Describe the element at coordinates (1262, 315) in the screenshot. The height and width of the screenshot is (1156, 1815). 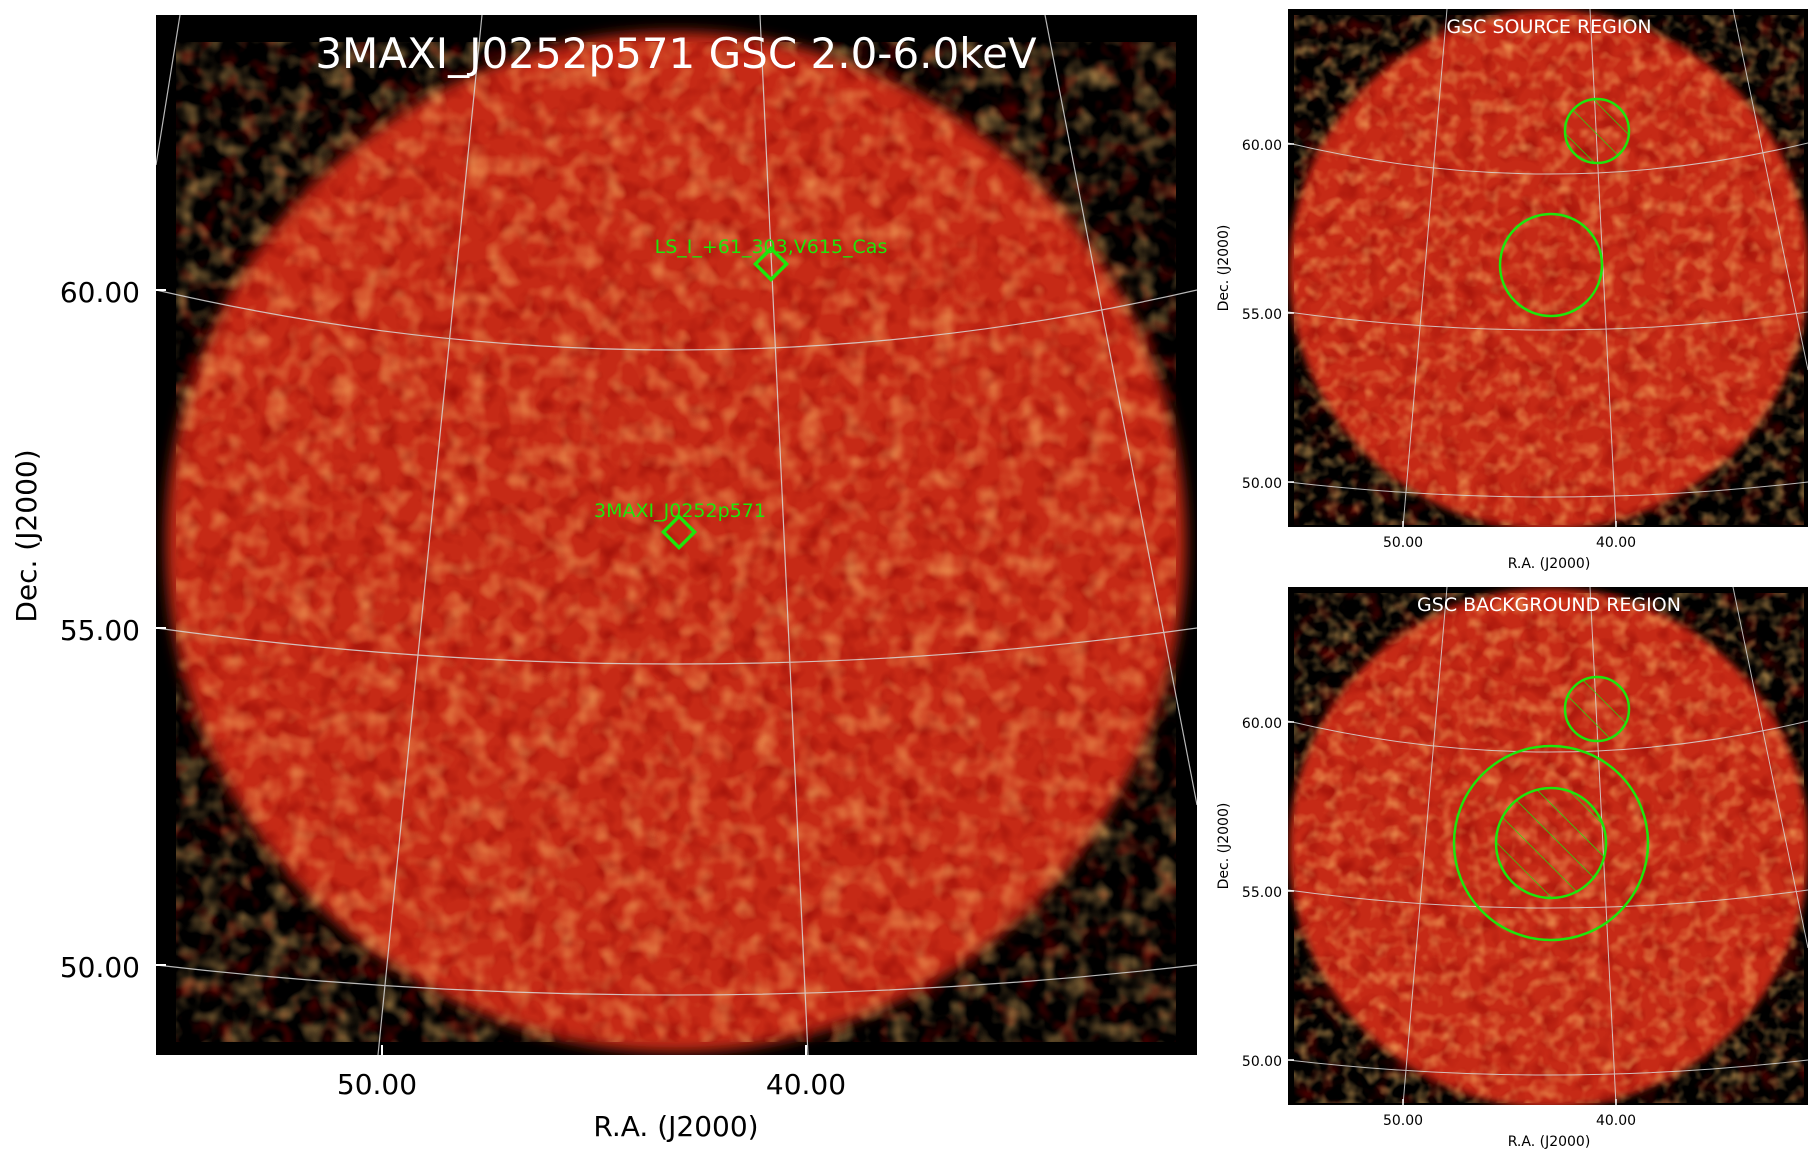
I see `source-ytick-55: 55.00` at that location.